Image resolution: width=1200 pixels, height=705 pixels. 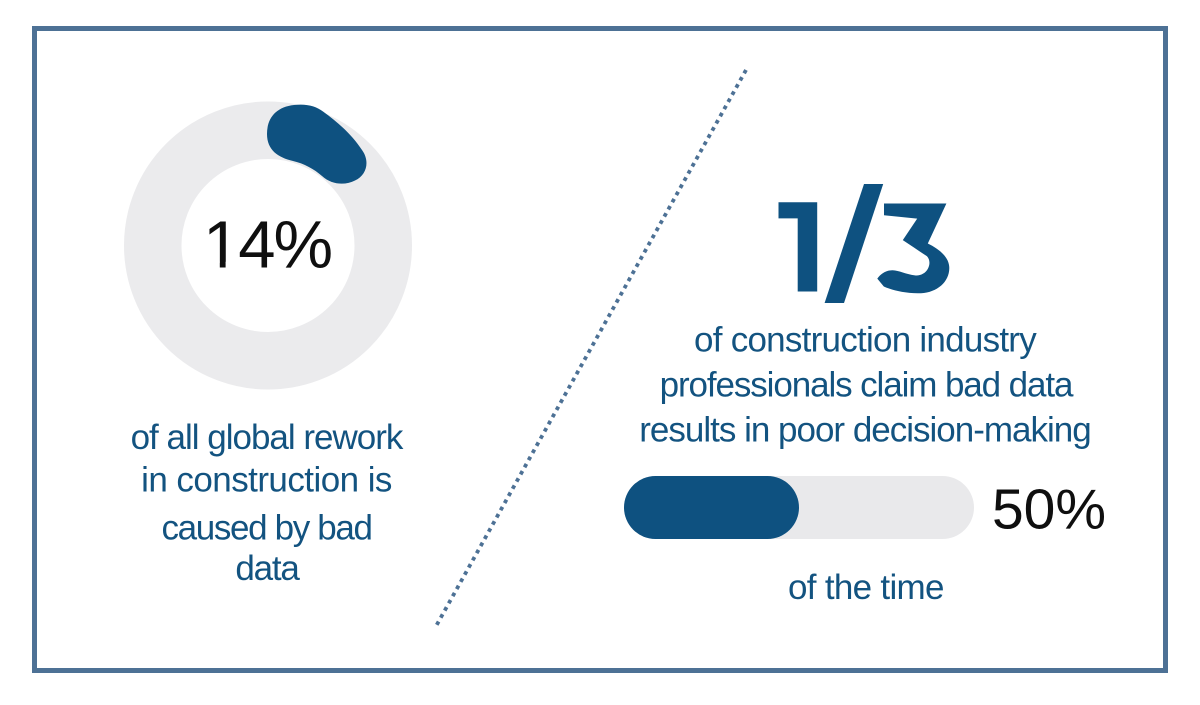 I want to click on svg-text: caused by bad, so click(x=266, y=527).